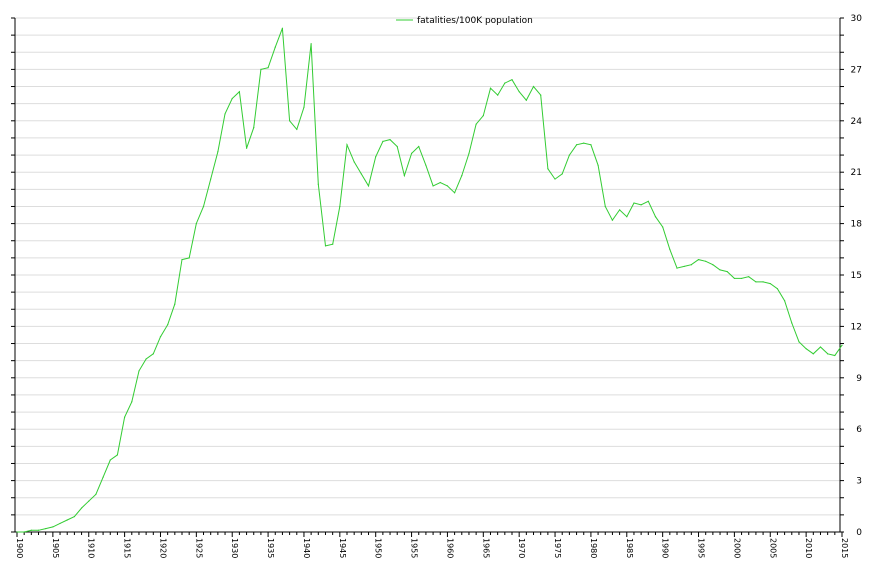 The image size is (883, 574). What do you see at coordinates (857, 122) in the screenshot?
I see `y-tick-label: 24` at bounding box center [857, 122].